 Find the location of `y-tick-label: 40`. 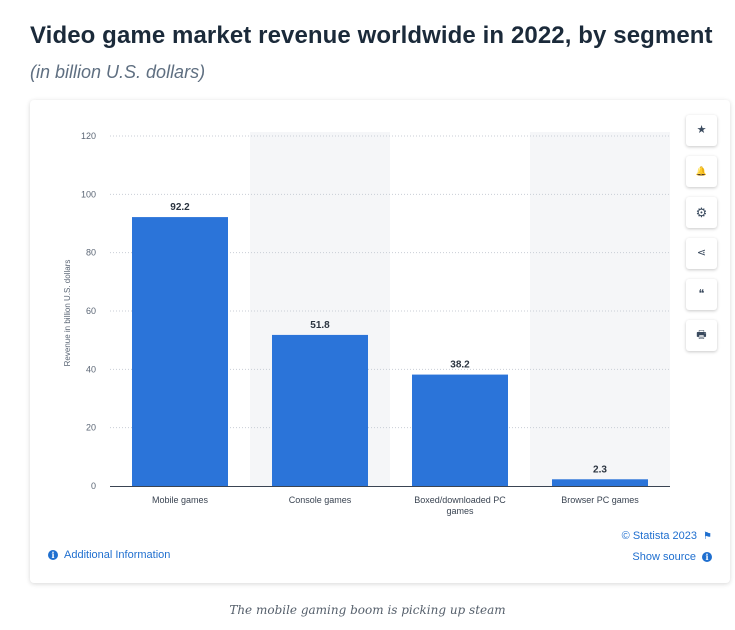

y-tick-label: 40 is located at coordinates (91, 369).